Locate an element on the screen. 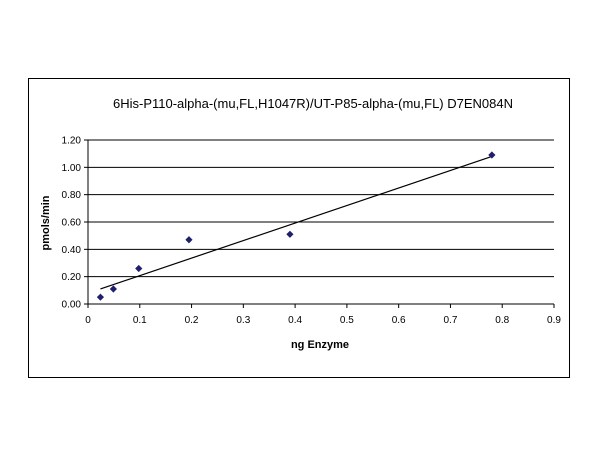 This screenshot has width=600, height=450. y-tick-label: 0.60 is located at coordinates (72, 223).